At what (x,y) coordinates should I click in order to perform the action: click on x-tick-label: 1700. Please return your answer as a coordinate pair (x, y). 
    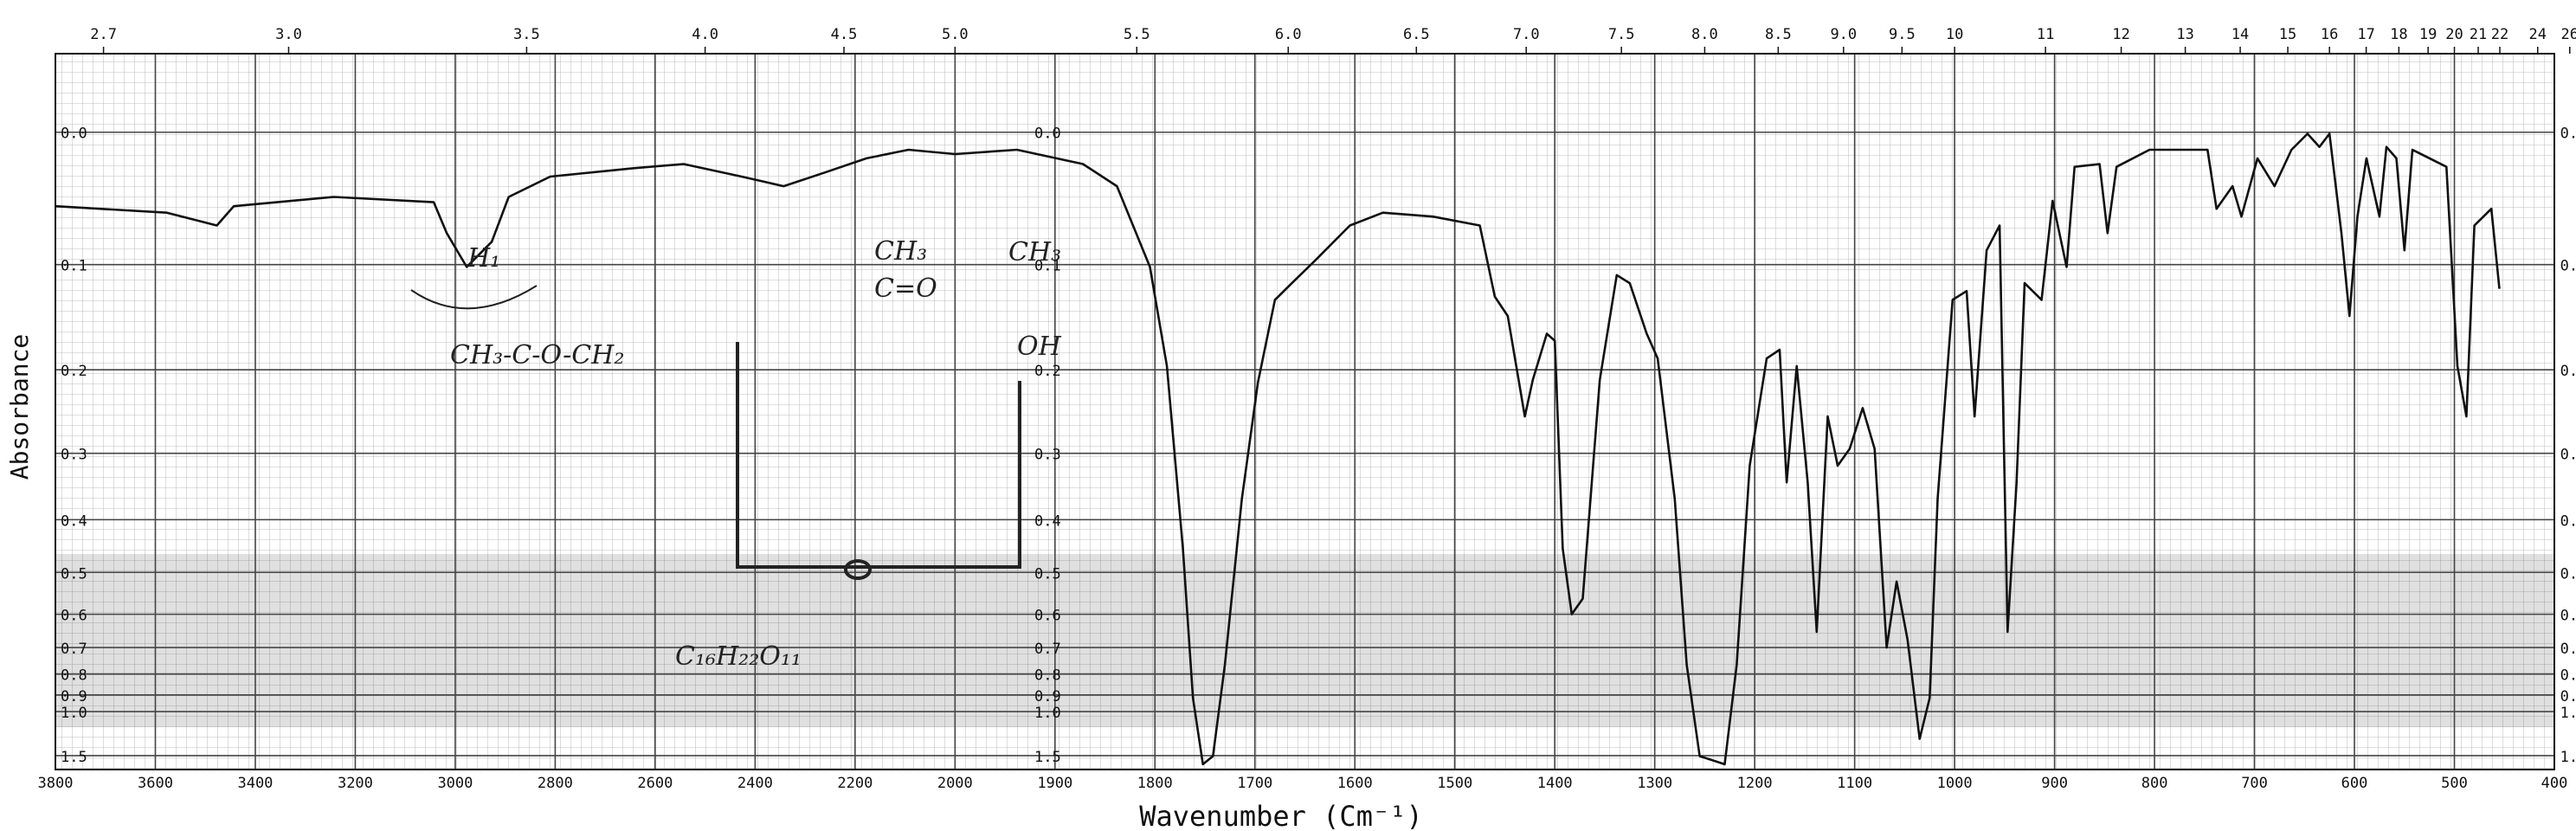
    Looking at the image, I should click on (1254, 783).